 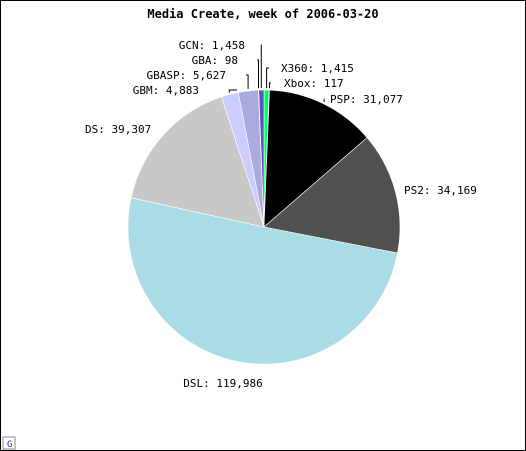 I want to click on leader-line-gba, so click(x=258, y=74).